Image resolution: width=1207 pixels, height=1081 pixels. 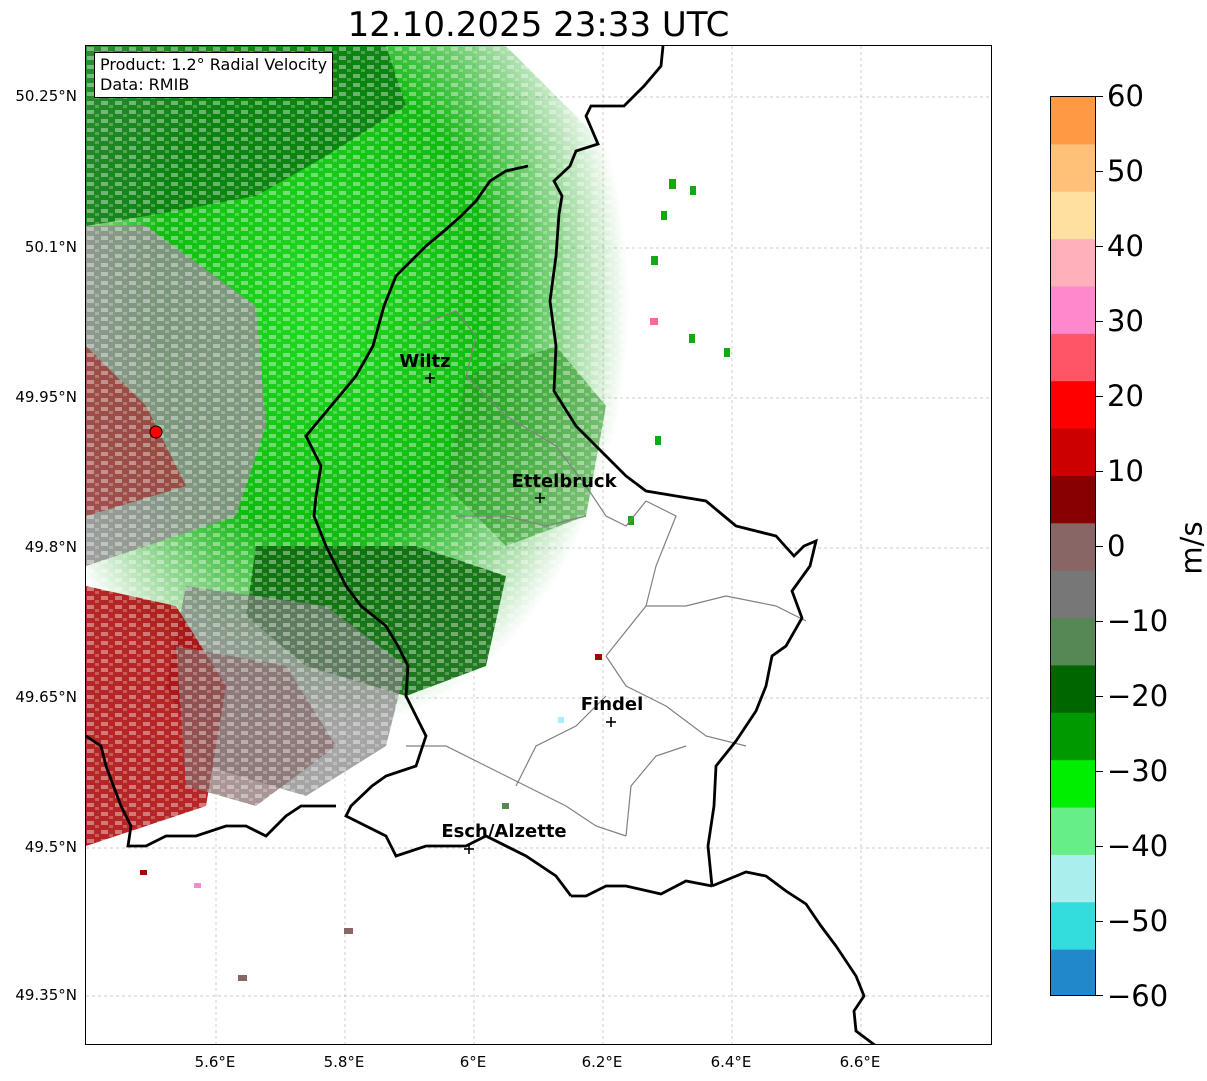 I want to click on colorbar-tick: −10, so click(x=1138, y=621).